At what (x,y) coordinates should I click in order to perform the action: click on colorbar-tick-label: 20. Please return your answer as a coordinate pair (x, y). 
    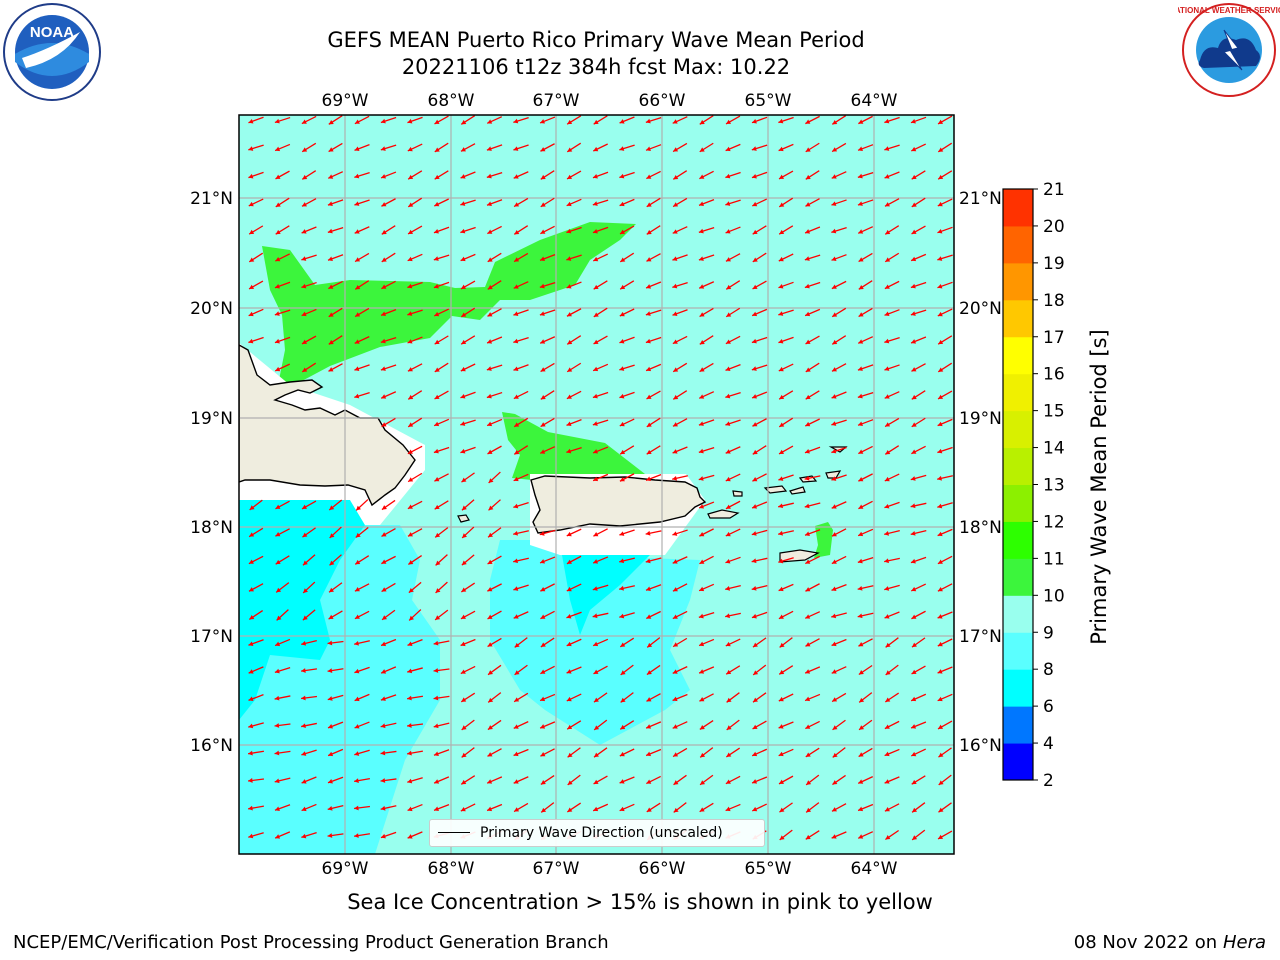
    Looking at the image, I should click on (1054, 227).